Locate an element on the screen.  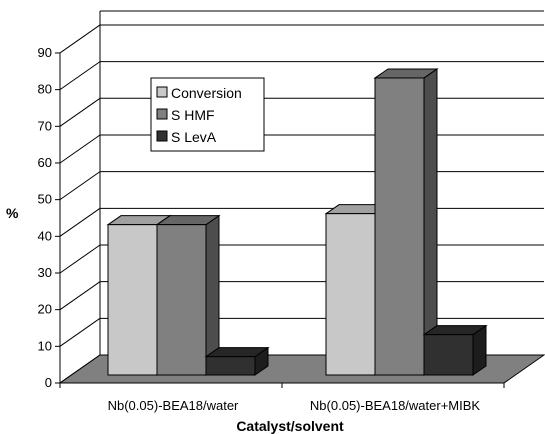
chart-walls is located at coordinates (80, 197).